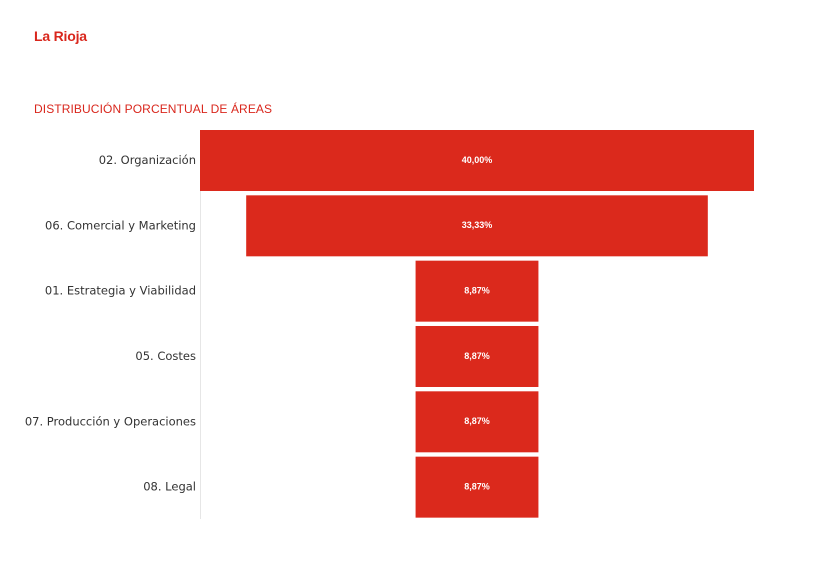  I want to click on category-label: 05. Costes, so click(165, 356).